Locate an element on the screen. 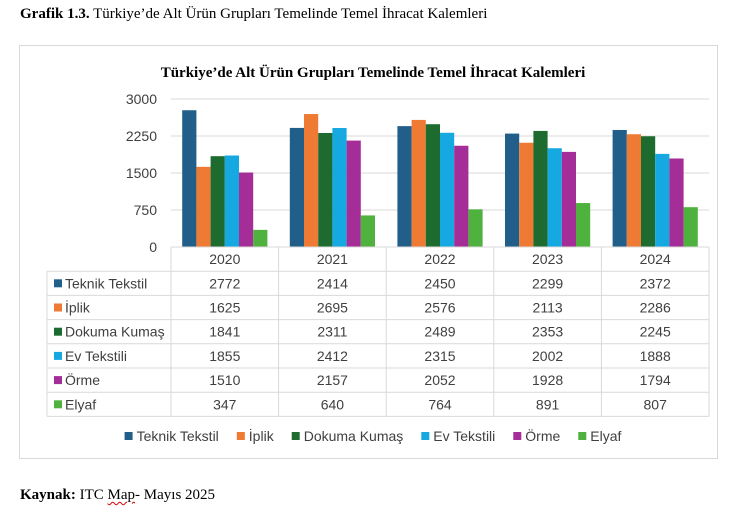 The height and width of the screenshot is (508, 740). data-label: 2695 is located at coordinates (332, 308).